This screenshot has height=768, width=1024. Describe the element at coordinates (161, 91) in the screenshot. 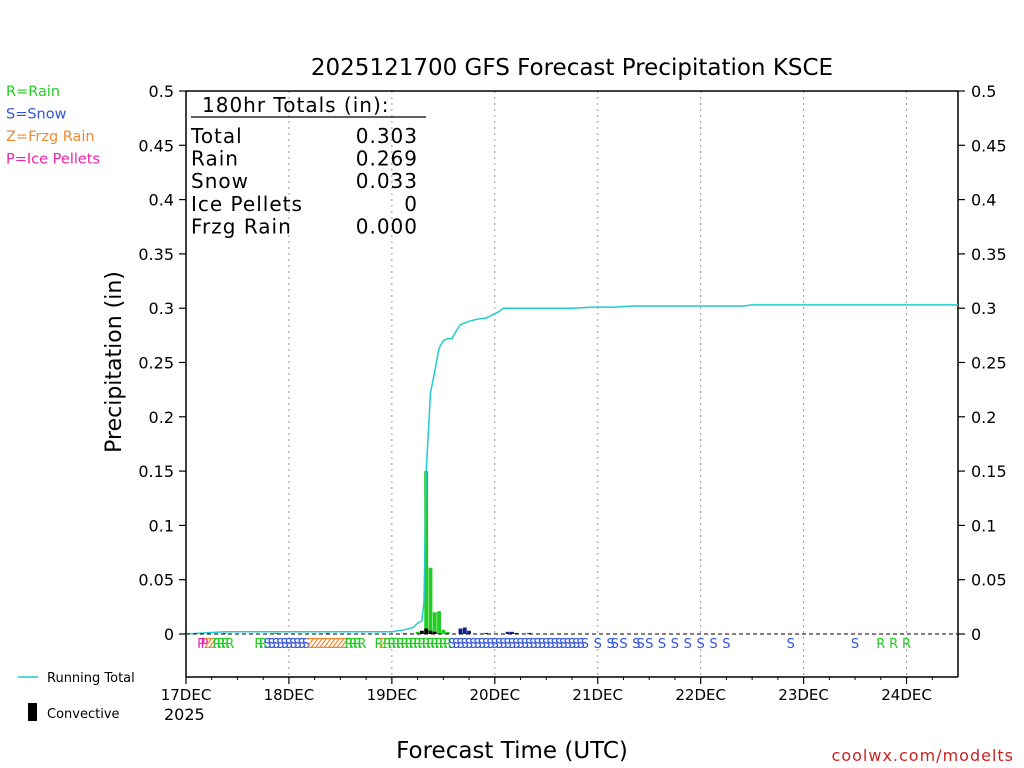

I see `y-tick-label-left: 0.5` at that location.